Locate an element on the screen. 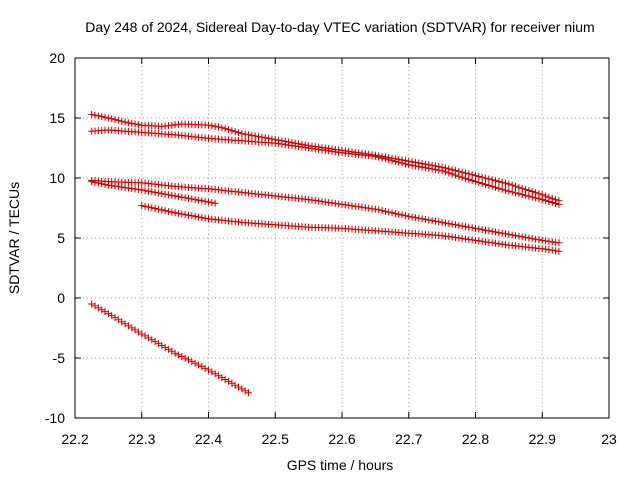 The image size is (640, 480). x-tick-label: 22.6 is located at coordinates (341, 439).